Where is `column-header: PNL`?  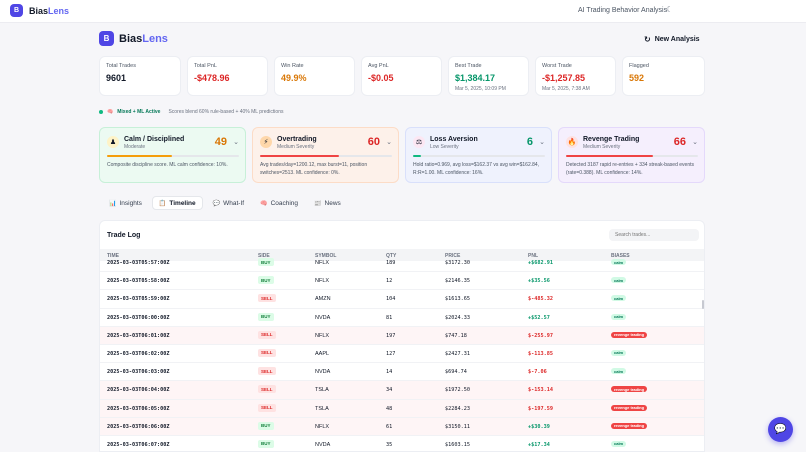
column-header: PNL is located at coordinates (533, 256).